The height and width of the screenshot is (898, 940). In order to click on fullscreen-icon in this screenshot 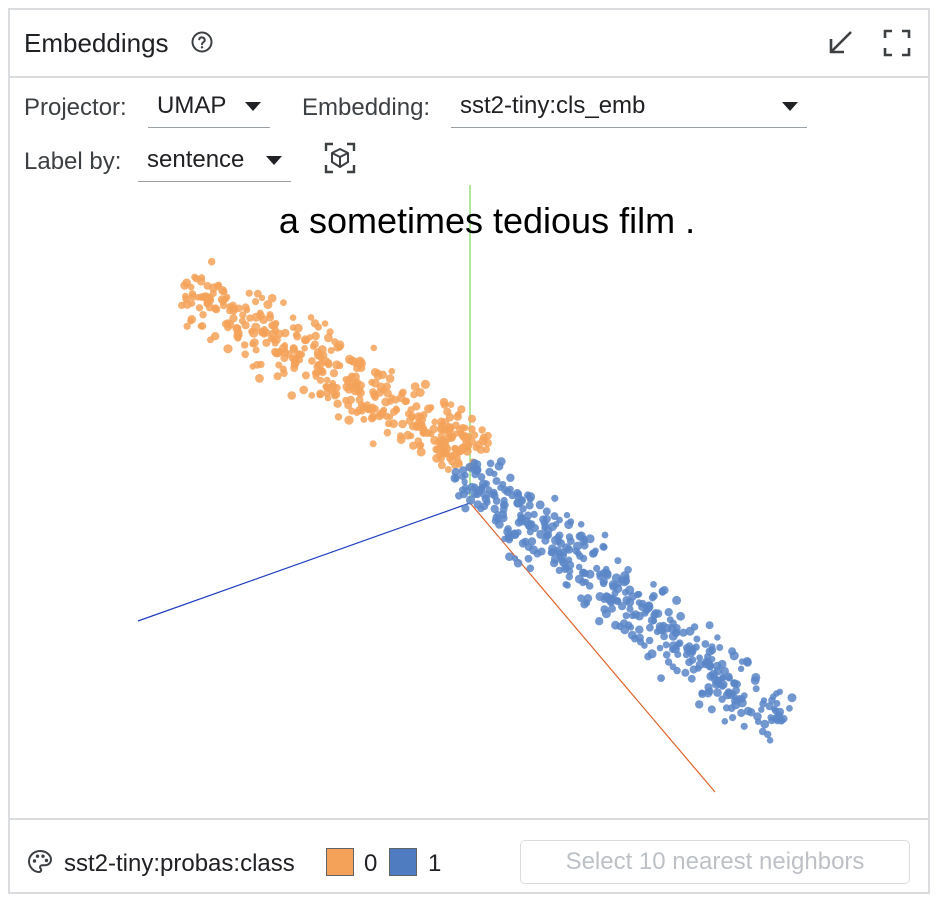, I will do `click(897, 43)`.